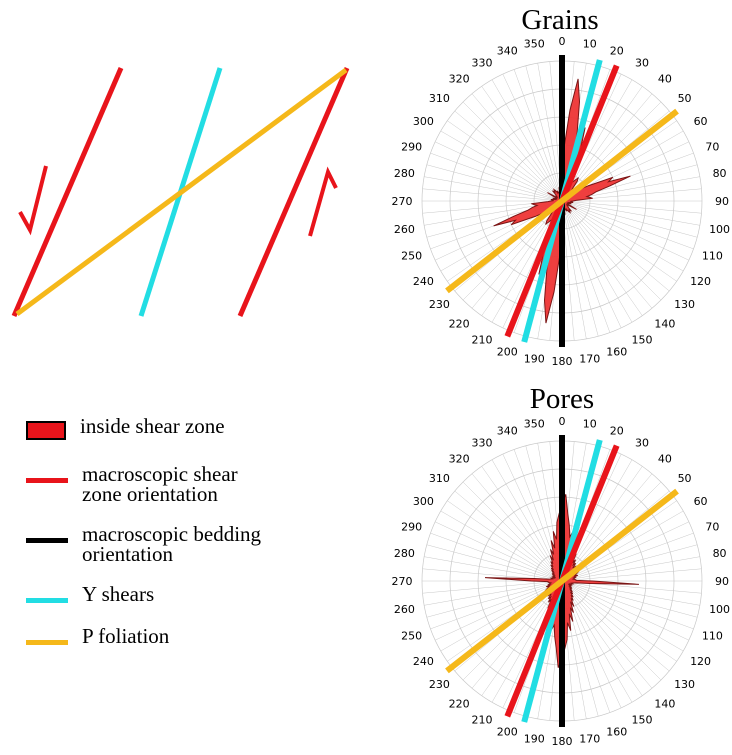 The height and width of the screenshot is (755, 732). Describe the element at coordinates (534, 739) in the screenshot. I see `rose-angle-label: 190` at that location.